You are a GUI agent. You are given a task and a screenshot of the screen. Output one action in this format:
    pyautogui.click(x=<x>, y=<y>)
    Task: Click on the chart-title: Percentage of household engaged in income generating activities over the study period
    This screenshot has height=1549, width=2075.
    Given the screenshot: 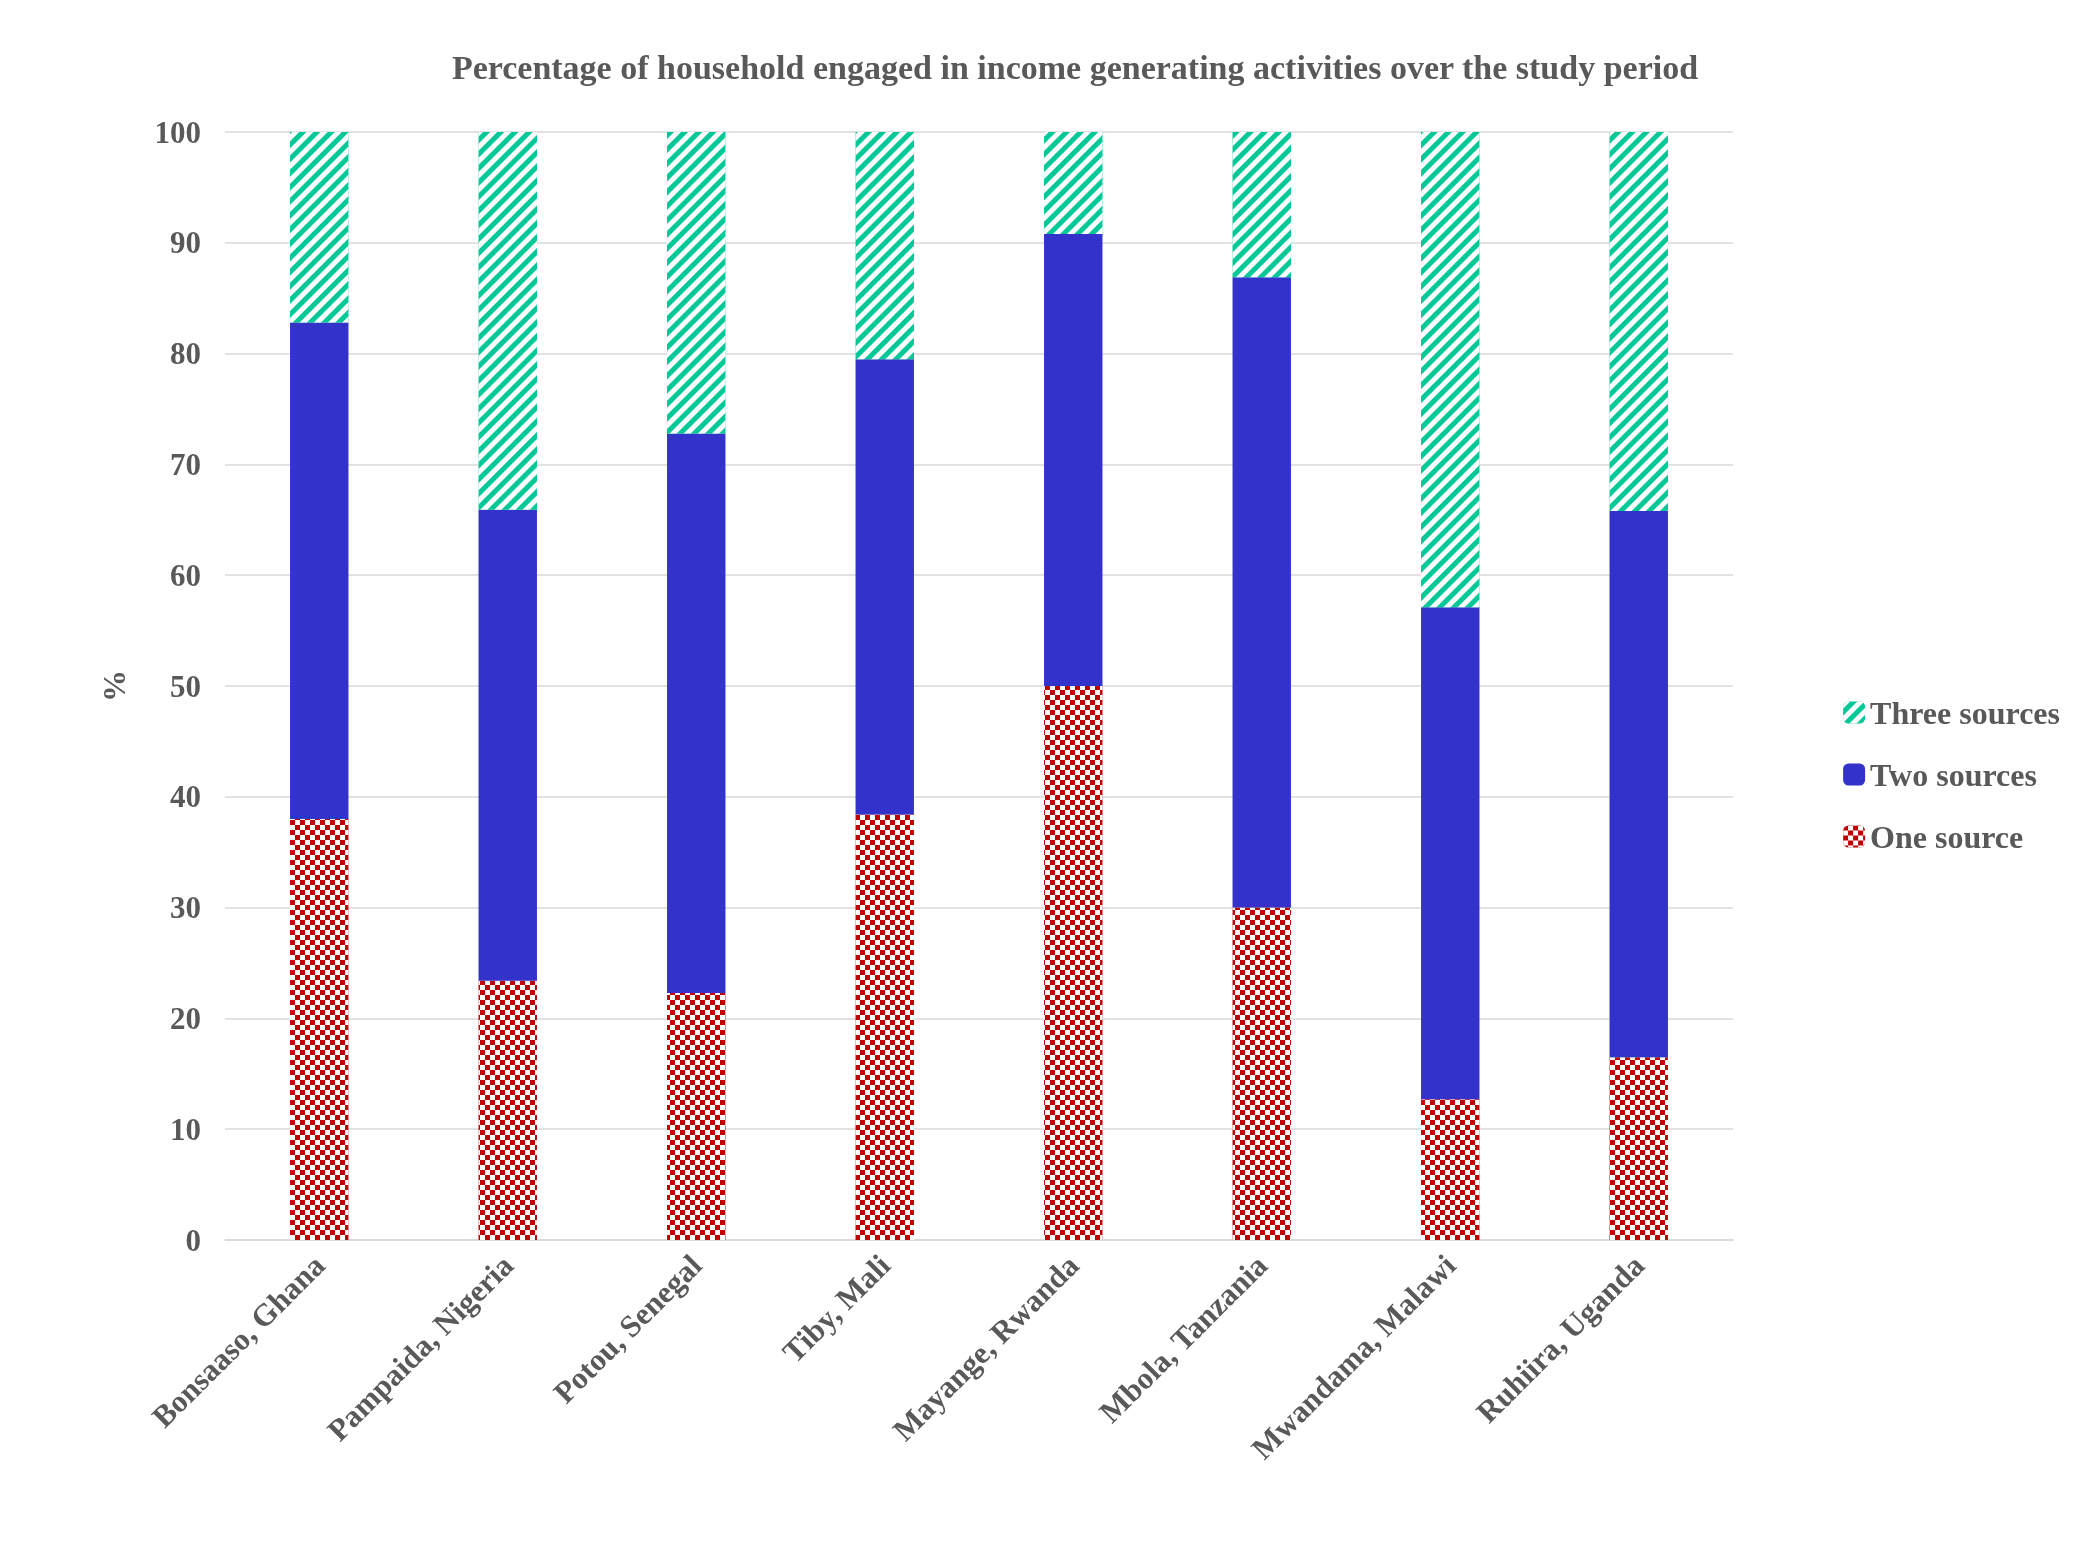 What is the action you would take?
    pyautogui.click(x=1075, y=67)
    